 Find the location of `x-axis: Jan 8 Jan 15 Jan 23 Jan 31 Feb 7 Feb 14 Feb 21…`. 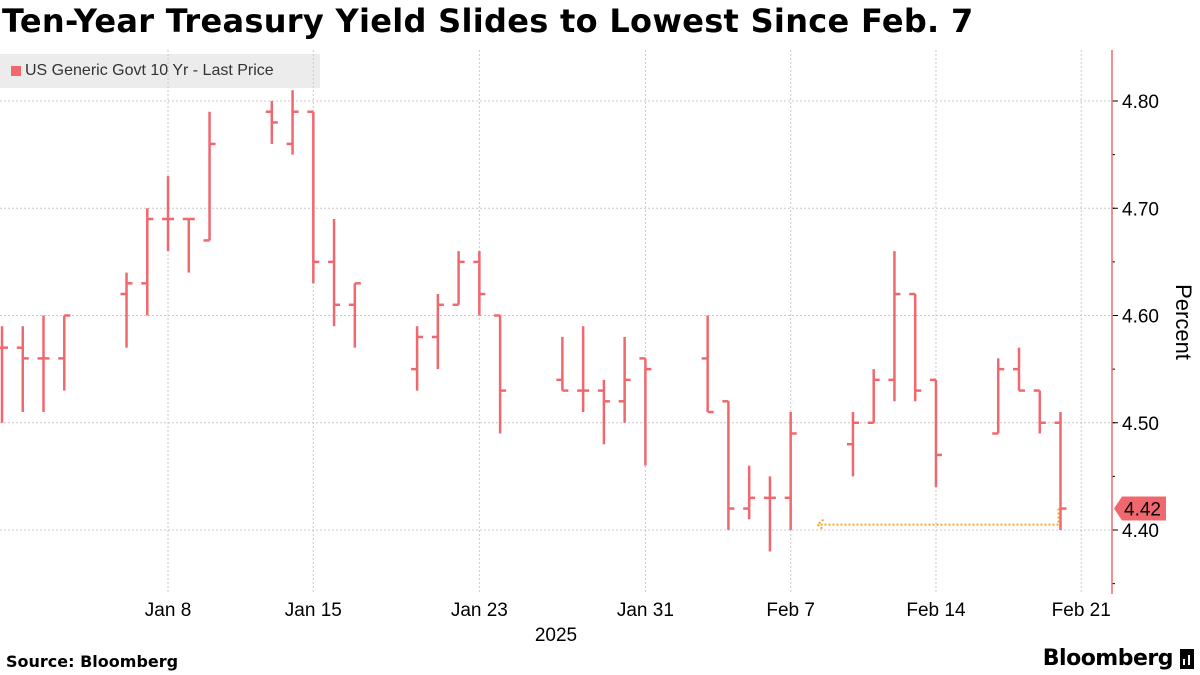

x-axis: Jan 8 Jan 15 Jan 23 Jan 31 Feb 7 Feb 14 Feb 21… is located at coordinates (628, 623).